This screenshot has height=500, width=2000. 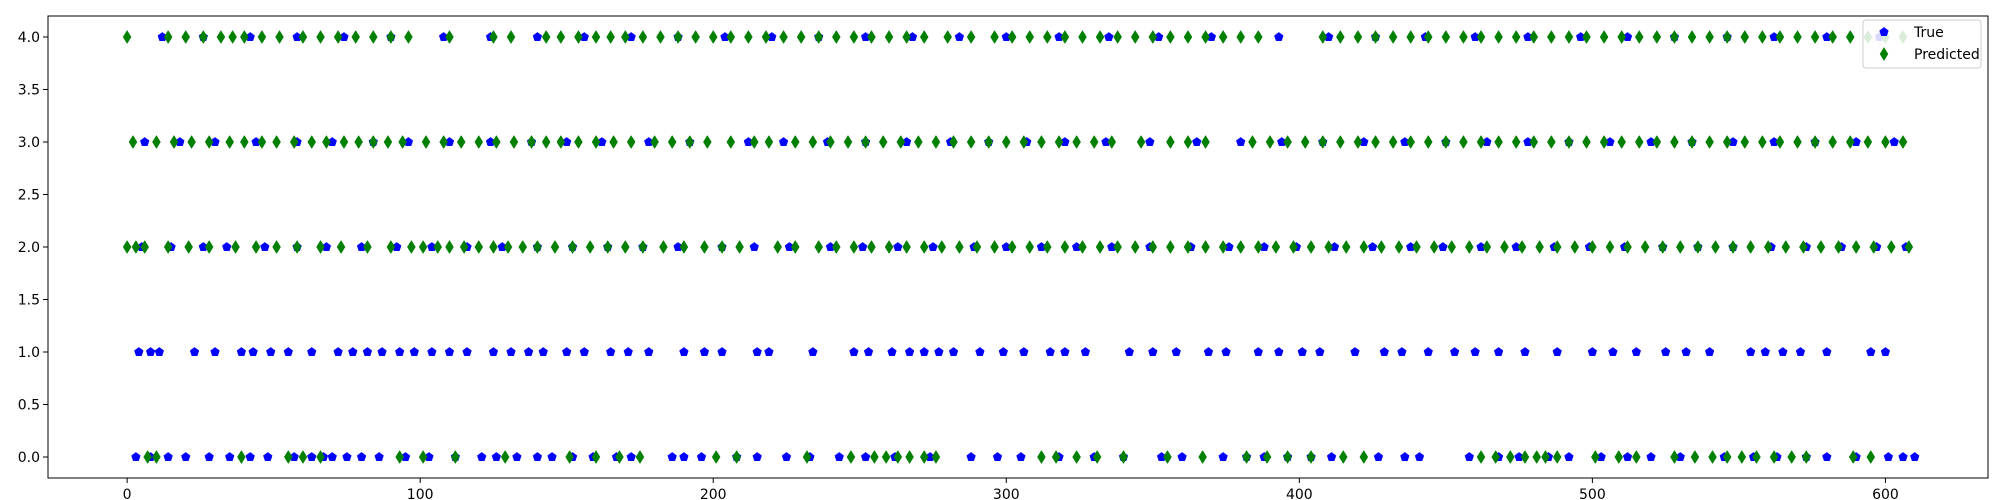 What do you see at coordinates (1885, 493) in the screenshot?
I see `x-tick-label: 600` at bounding box center [1885, 493].